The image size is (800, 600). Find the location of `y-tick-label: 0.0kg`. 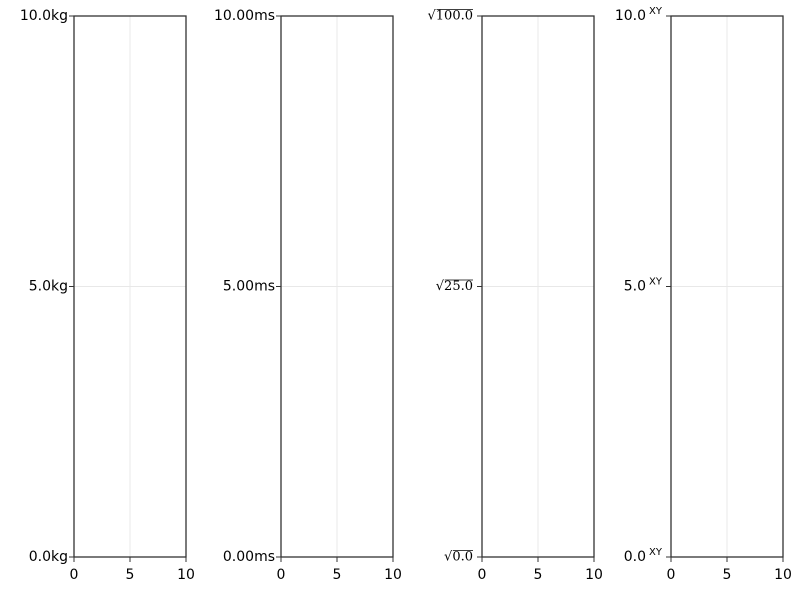

y-tick-label: 0.0kg is located at coordinates (48, 557).